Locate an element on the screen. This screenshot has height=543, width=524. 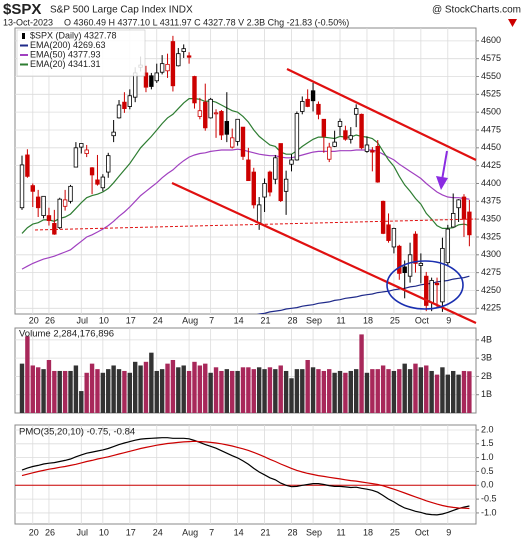
y-tick-label: 4250 is located at coordinates (491, 290).